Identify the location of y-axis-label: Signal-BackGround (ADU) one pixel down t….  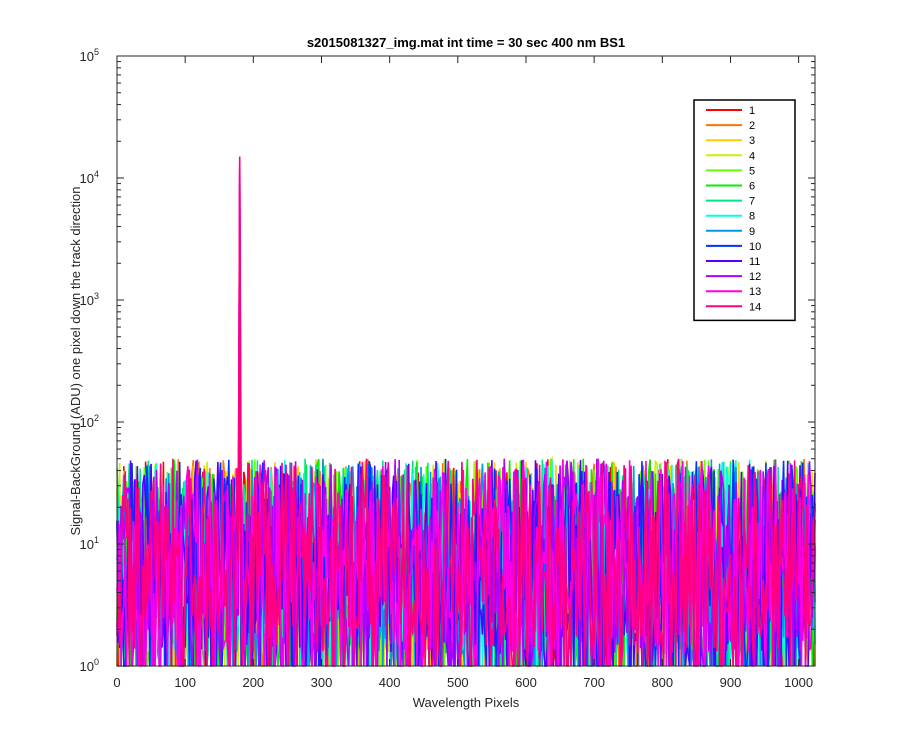
(75, 360).